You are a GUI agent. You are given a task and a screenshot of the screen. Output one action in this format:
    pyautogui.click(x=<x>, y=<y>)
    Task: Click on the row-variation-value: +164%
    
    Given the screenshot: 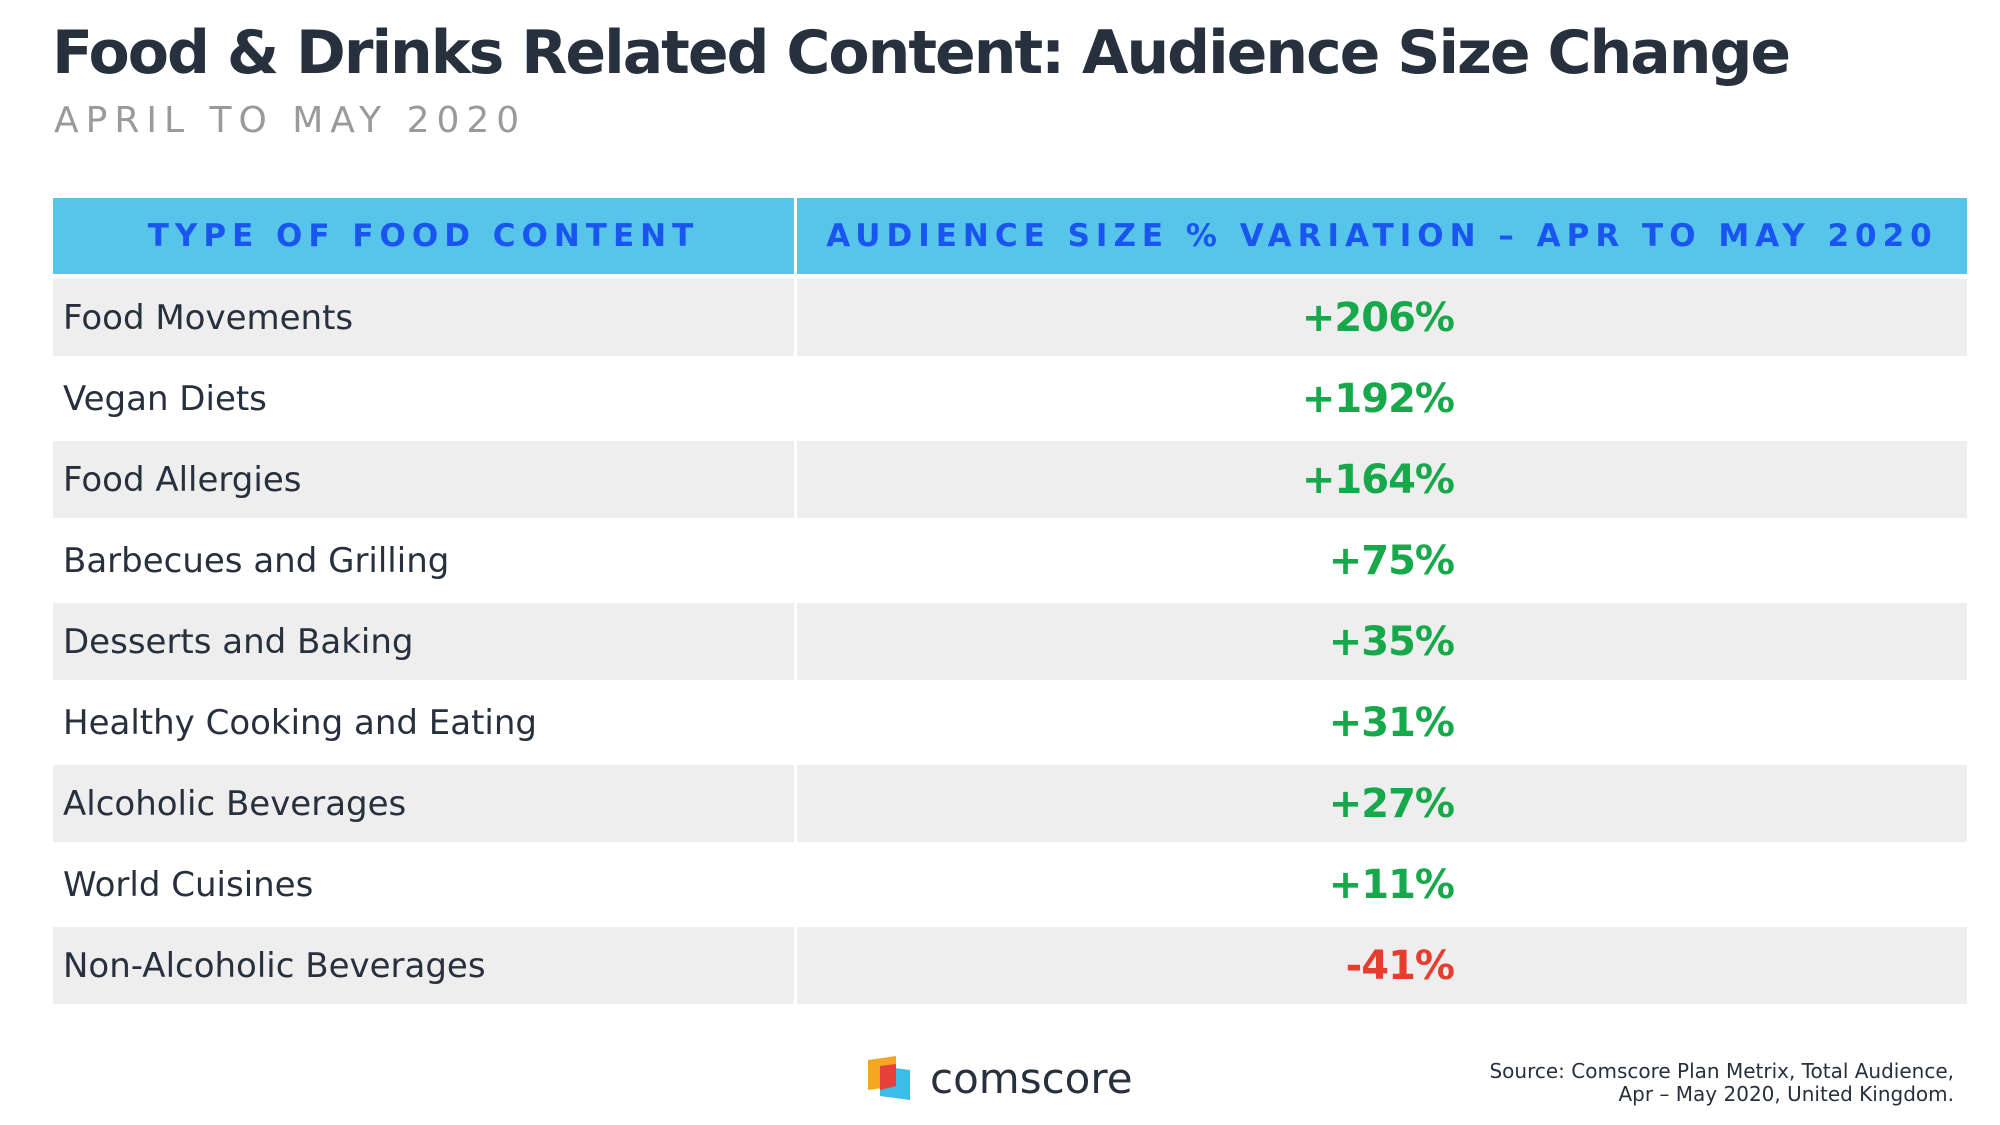 What is the action you would take?
    pyautogui.click(x=1378, y=479)
    